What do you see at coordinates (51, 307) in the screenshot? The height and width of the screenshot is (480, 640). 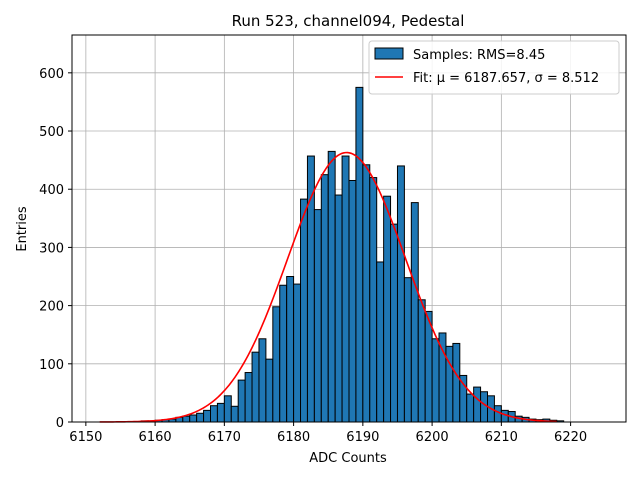 I see `y-tick-label: 200` at bounding box center [51, 307].